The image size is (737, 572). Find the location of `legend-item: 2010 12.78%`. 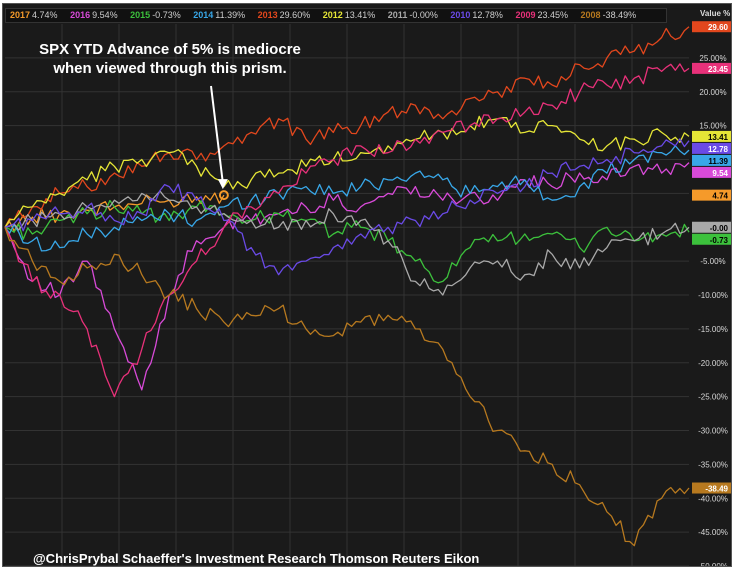

legend-item: 2010 12.78% is located at coordinates (476, 15).